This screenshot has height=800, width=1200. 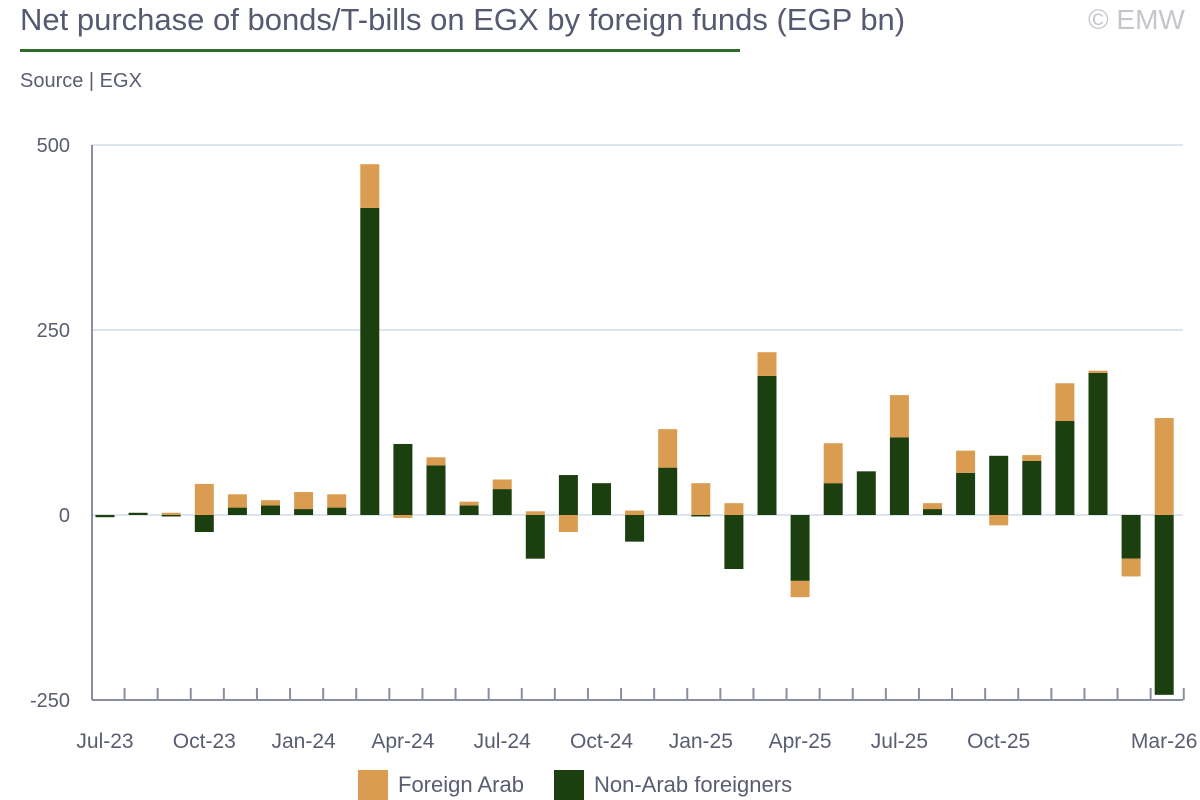 What do you see at coordinates (503, 741) in the screenshot?
I see `x-tick-label: Jul-24` at bounding box center [503, 741].